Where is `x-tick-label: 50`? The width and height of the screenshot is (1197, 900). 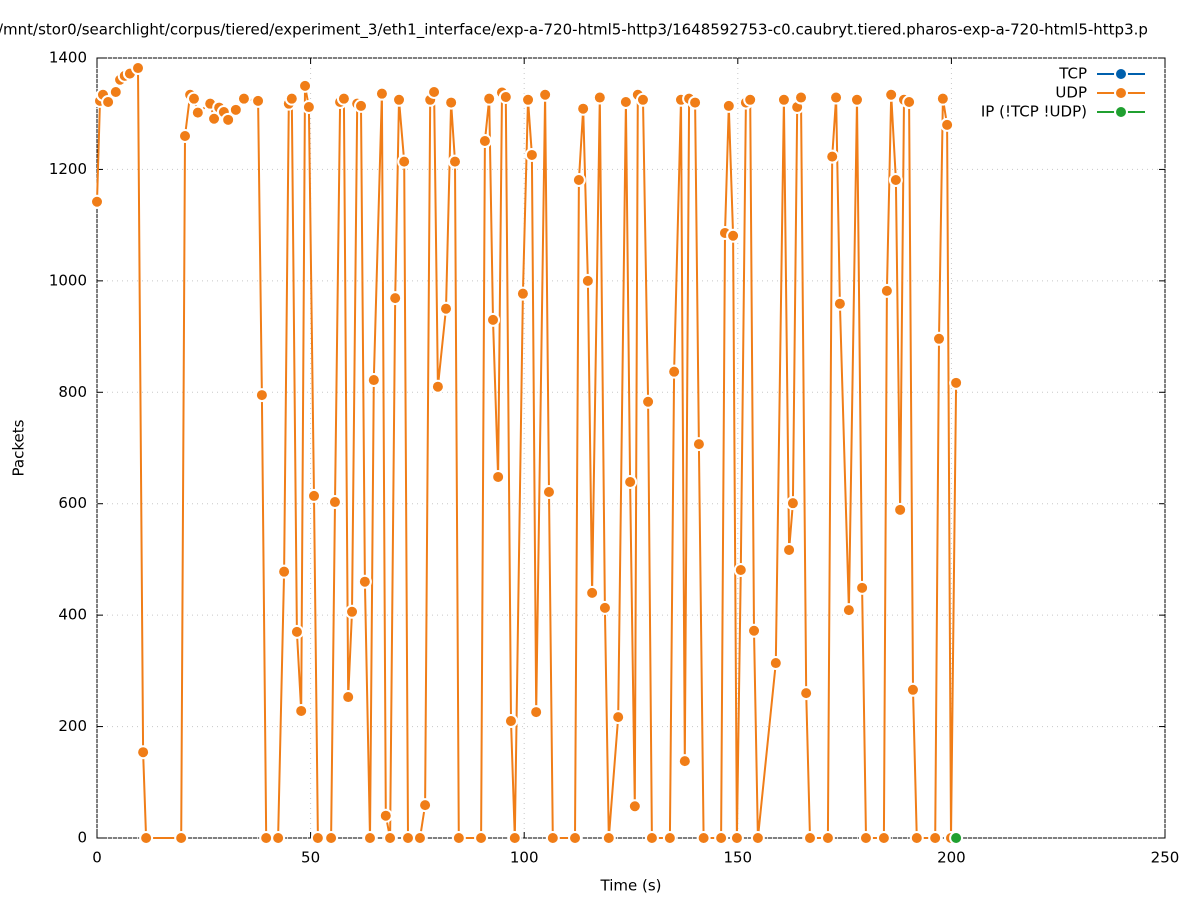
x-tick-label: 50 is located at coordinates (310, 858).